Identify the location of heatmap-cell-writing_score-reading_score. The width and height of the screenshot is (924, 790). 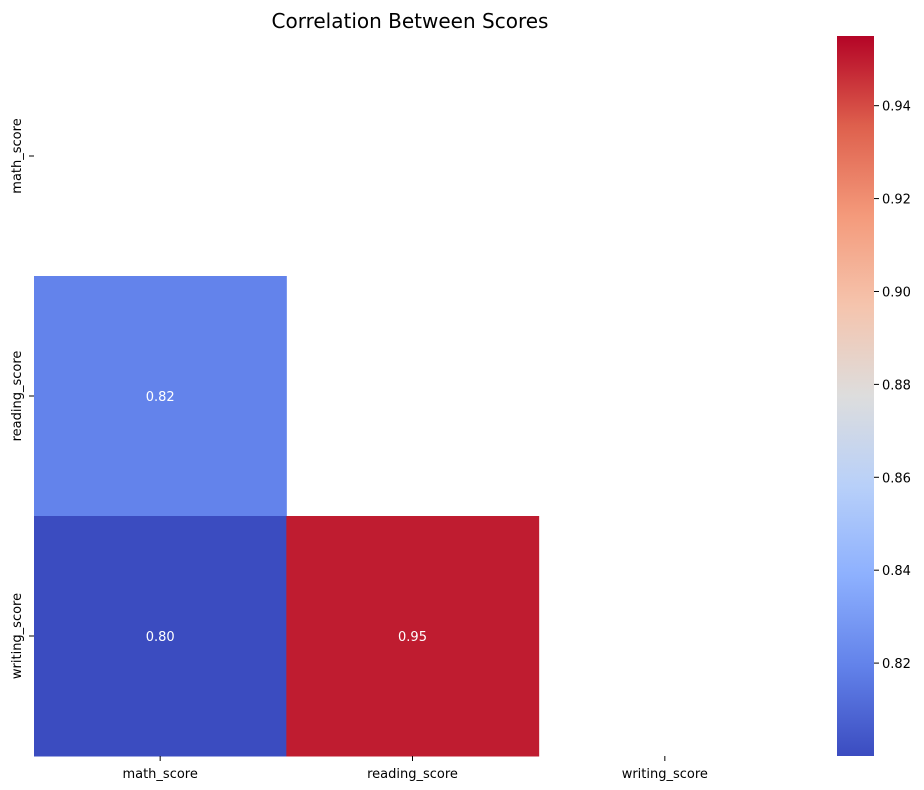
(413, 636).